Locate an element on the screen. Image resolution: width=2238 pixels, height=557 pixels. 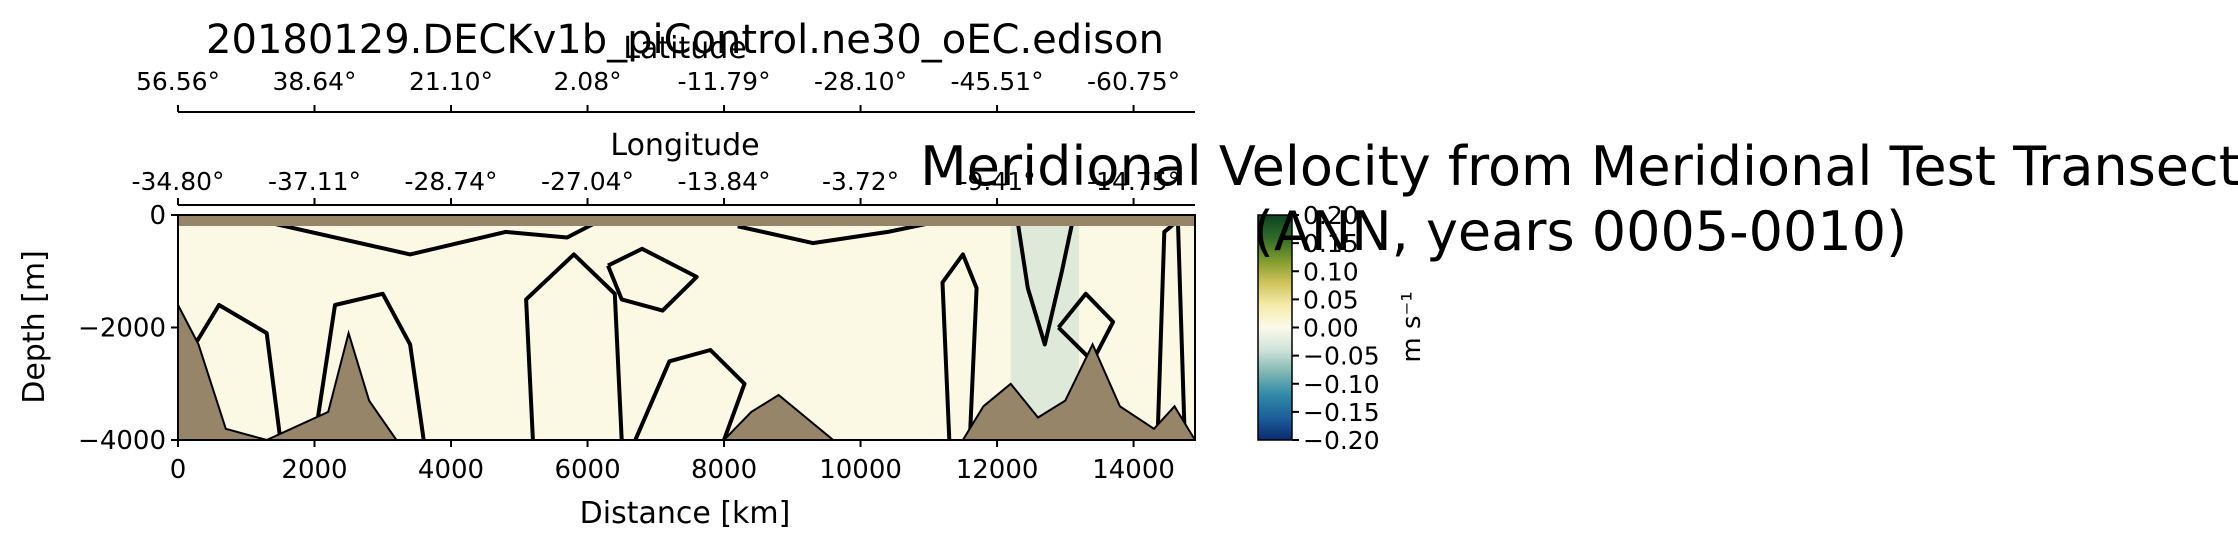
y-tick-label: −4000 is located at coordinates (122, 441).